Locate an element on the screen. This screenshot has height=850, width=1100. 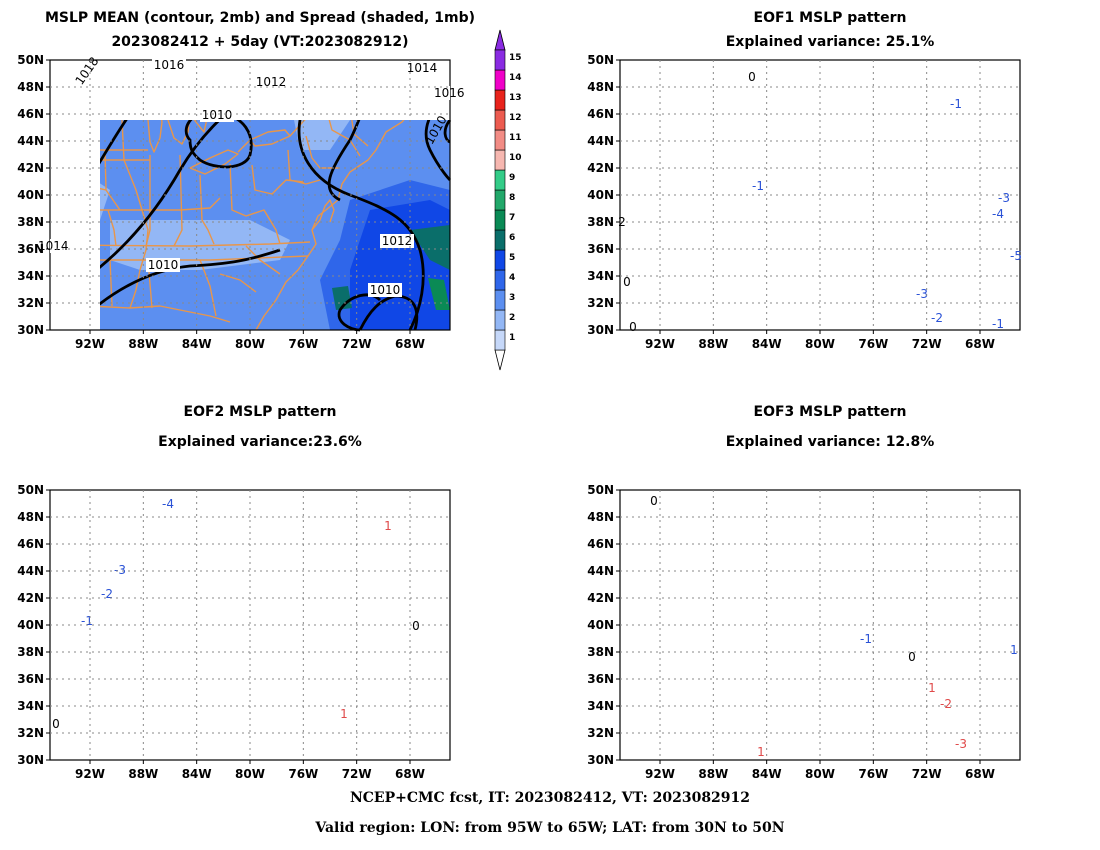
colorbar-level-label: 15 is located at coordinates (515, 58).